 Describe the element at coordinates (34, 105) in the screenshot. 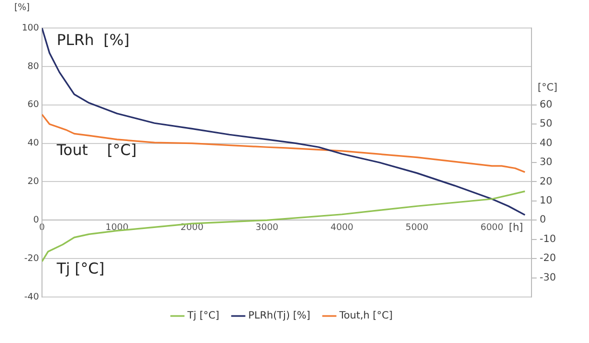

I see `y-tick-label: 60` at that location.